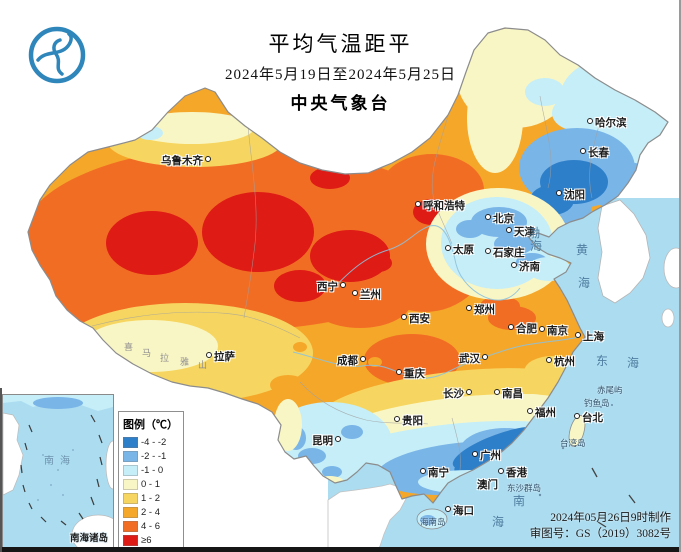 This screenshot has width=681, height=552. I want to click on south-china-sea-inset-map, so click(58, 472).